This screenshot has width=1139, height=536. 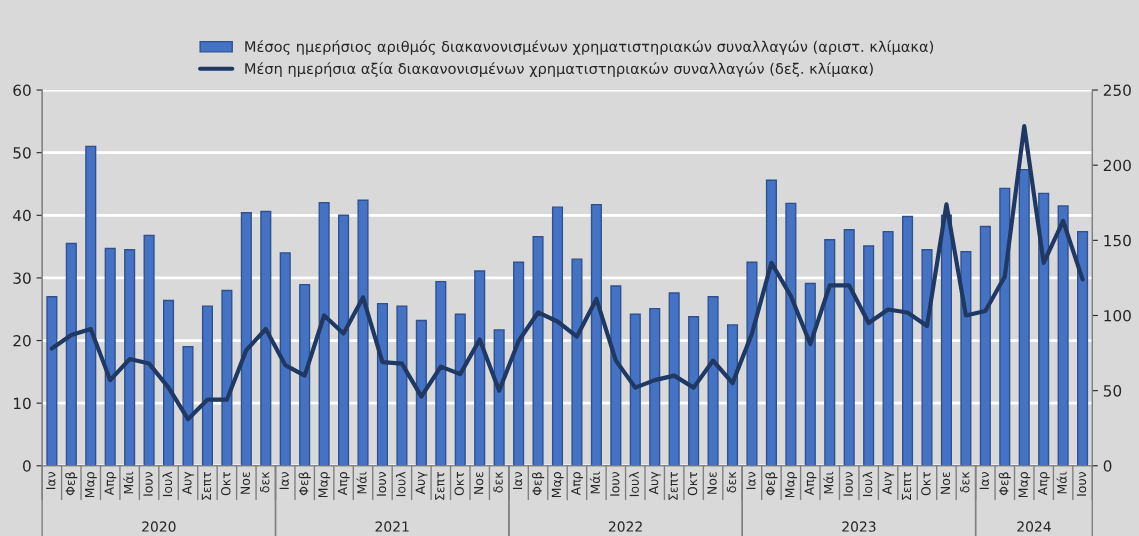 What do you see at coordinates (22, 403) in the screenshot?
I see `y-tick-label: 10` at bounding box center [22, 403].